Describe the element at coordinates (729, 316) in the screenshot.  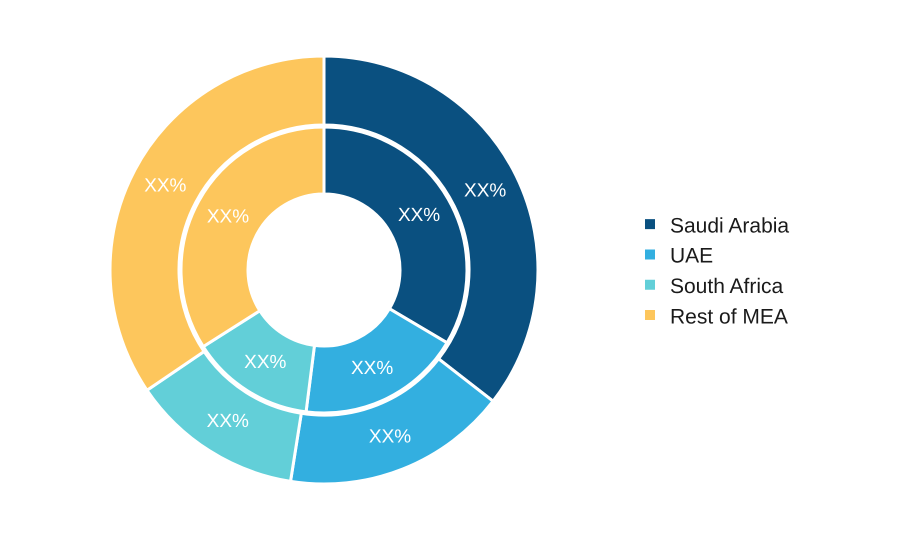
I see `legend-label: Rest of MEA` at that location.